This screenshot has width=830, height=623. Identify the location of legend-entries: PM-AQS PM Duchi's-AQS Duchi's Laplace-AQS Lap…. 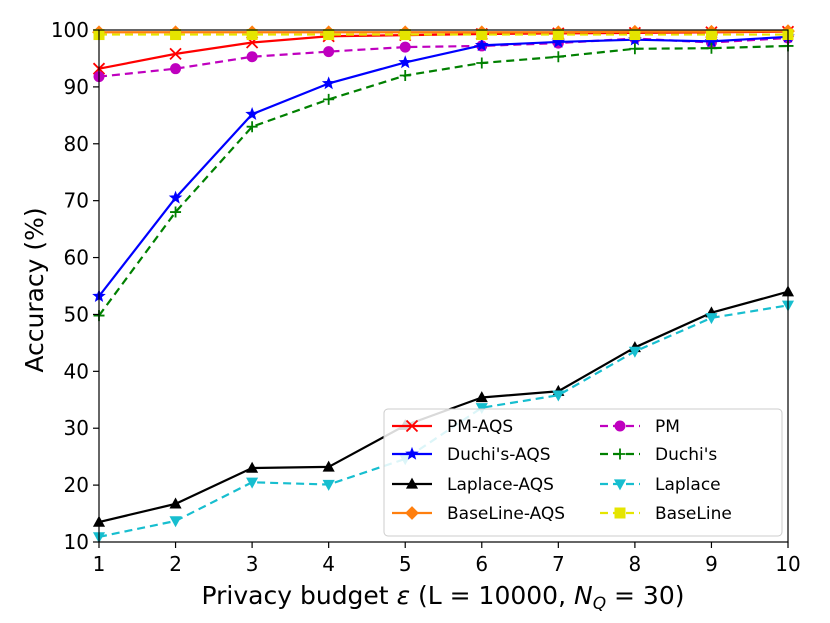
(562, 470).